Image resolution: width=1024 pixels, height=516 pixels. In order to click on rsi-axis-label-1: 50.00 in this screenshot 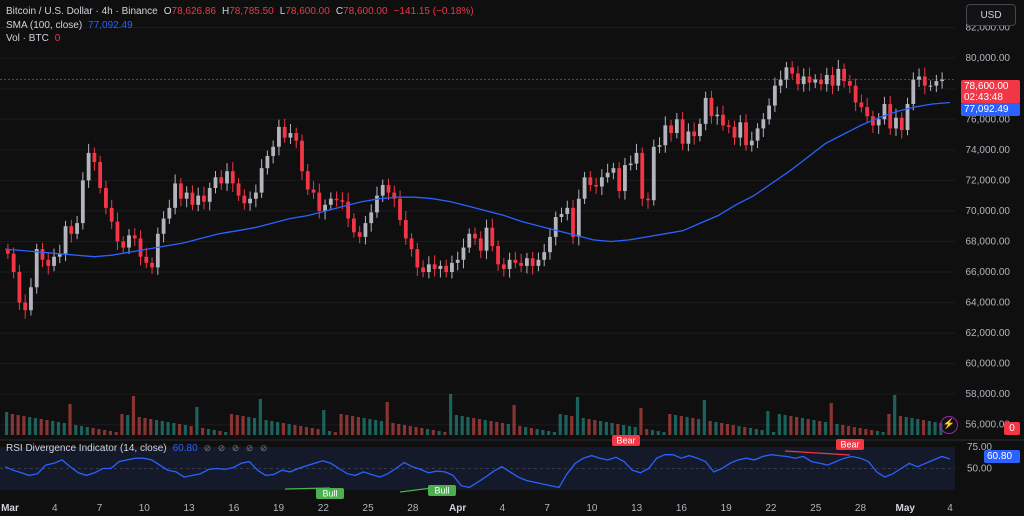, I will do `click(979, 469)`.